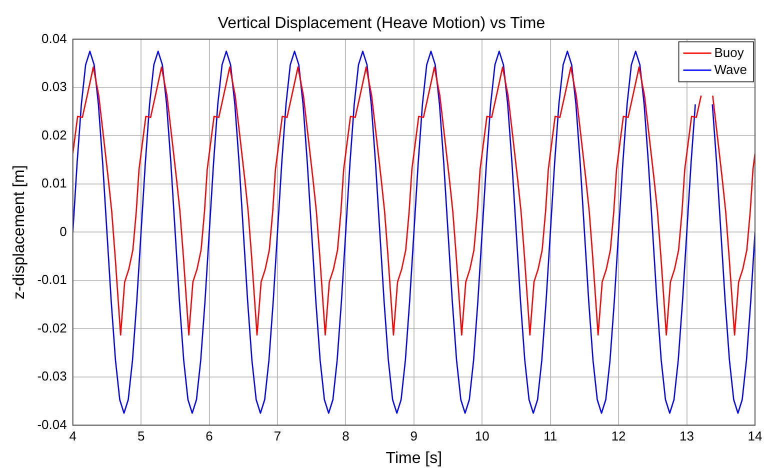 Image resolution: width=777 pixels, height=476 pixels. I want to click on y-tick-label: 0, so click(63, 231).